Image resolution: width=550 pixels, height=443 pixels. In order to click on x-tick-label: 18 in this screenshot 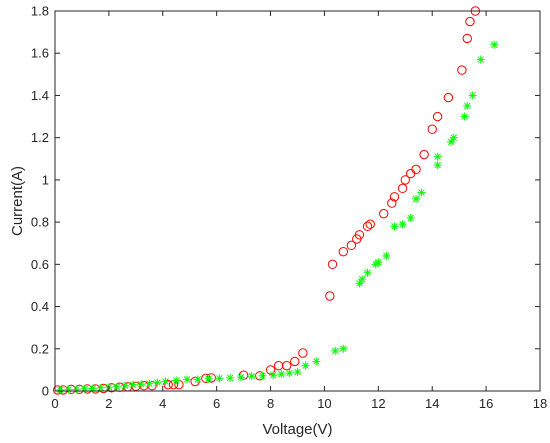, I will do `click(540, 403)`.